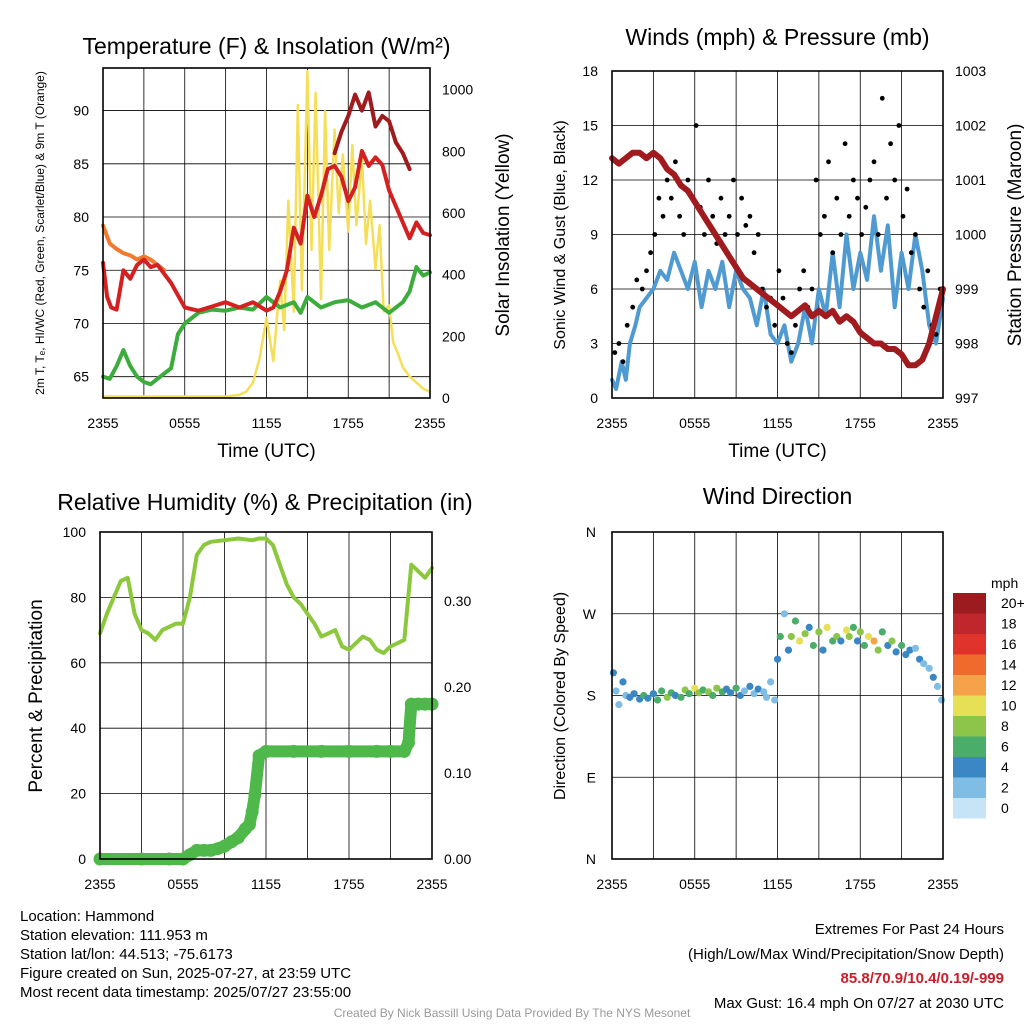  I want to click on y-tick-label: 40, so click(78, 728).